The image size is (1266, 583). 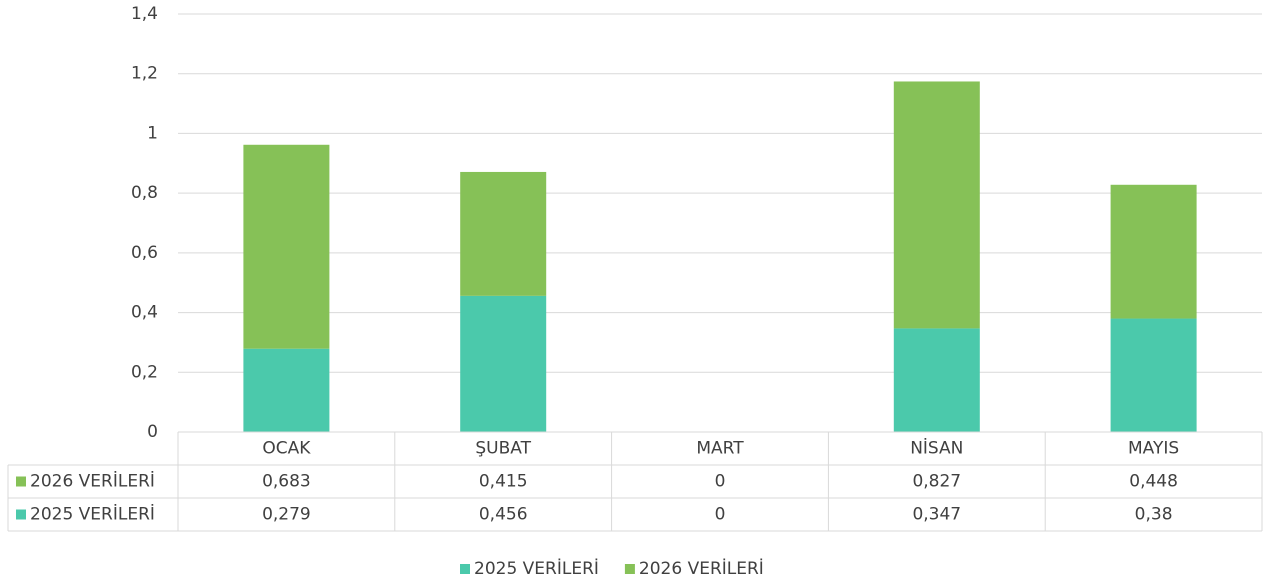 I want to click on y-tick-label: 0, so click(x=152, y=432).